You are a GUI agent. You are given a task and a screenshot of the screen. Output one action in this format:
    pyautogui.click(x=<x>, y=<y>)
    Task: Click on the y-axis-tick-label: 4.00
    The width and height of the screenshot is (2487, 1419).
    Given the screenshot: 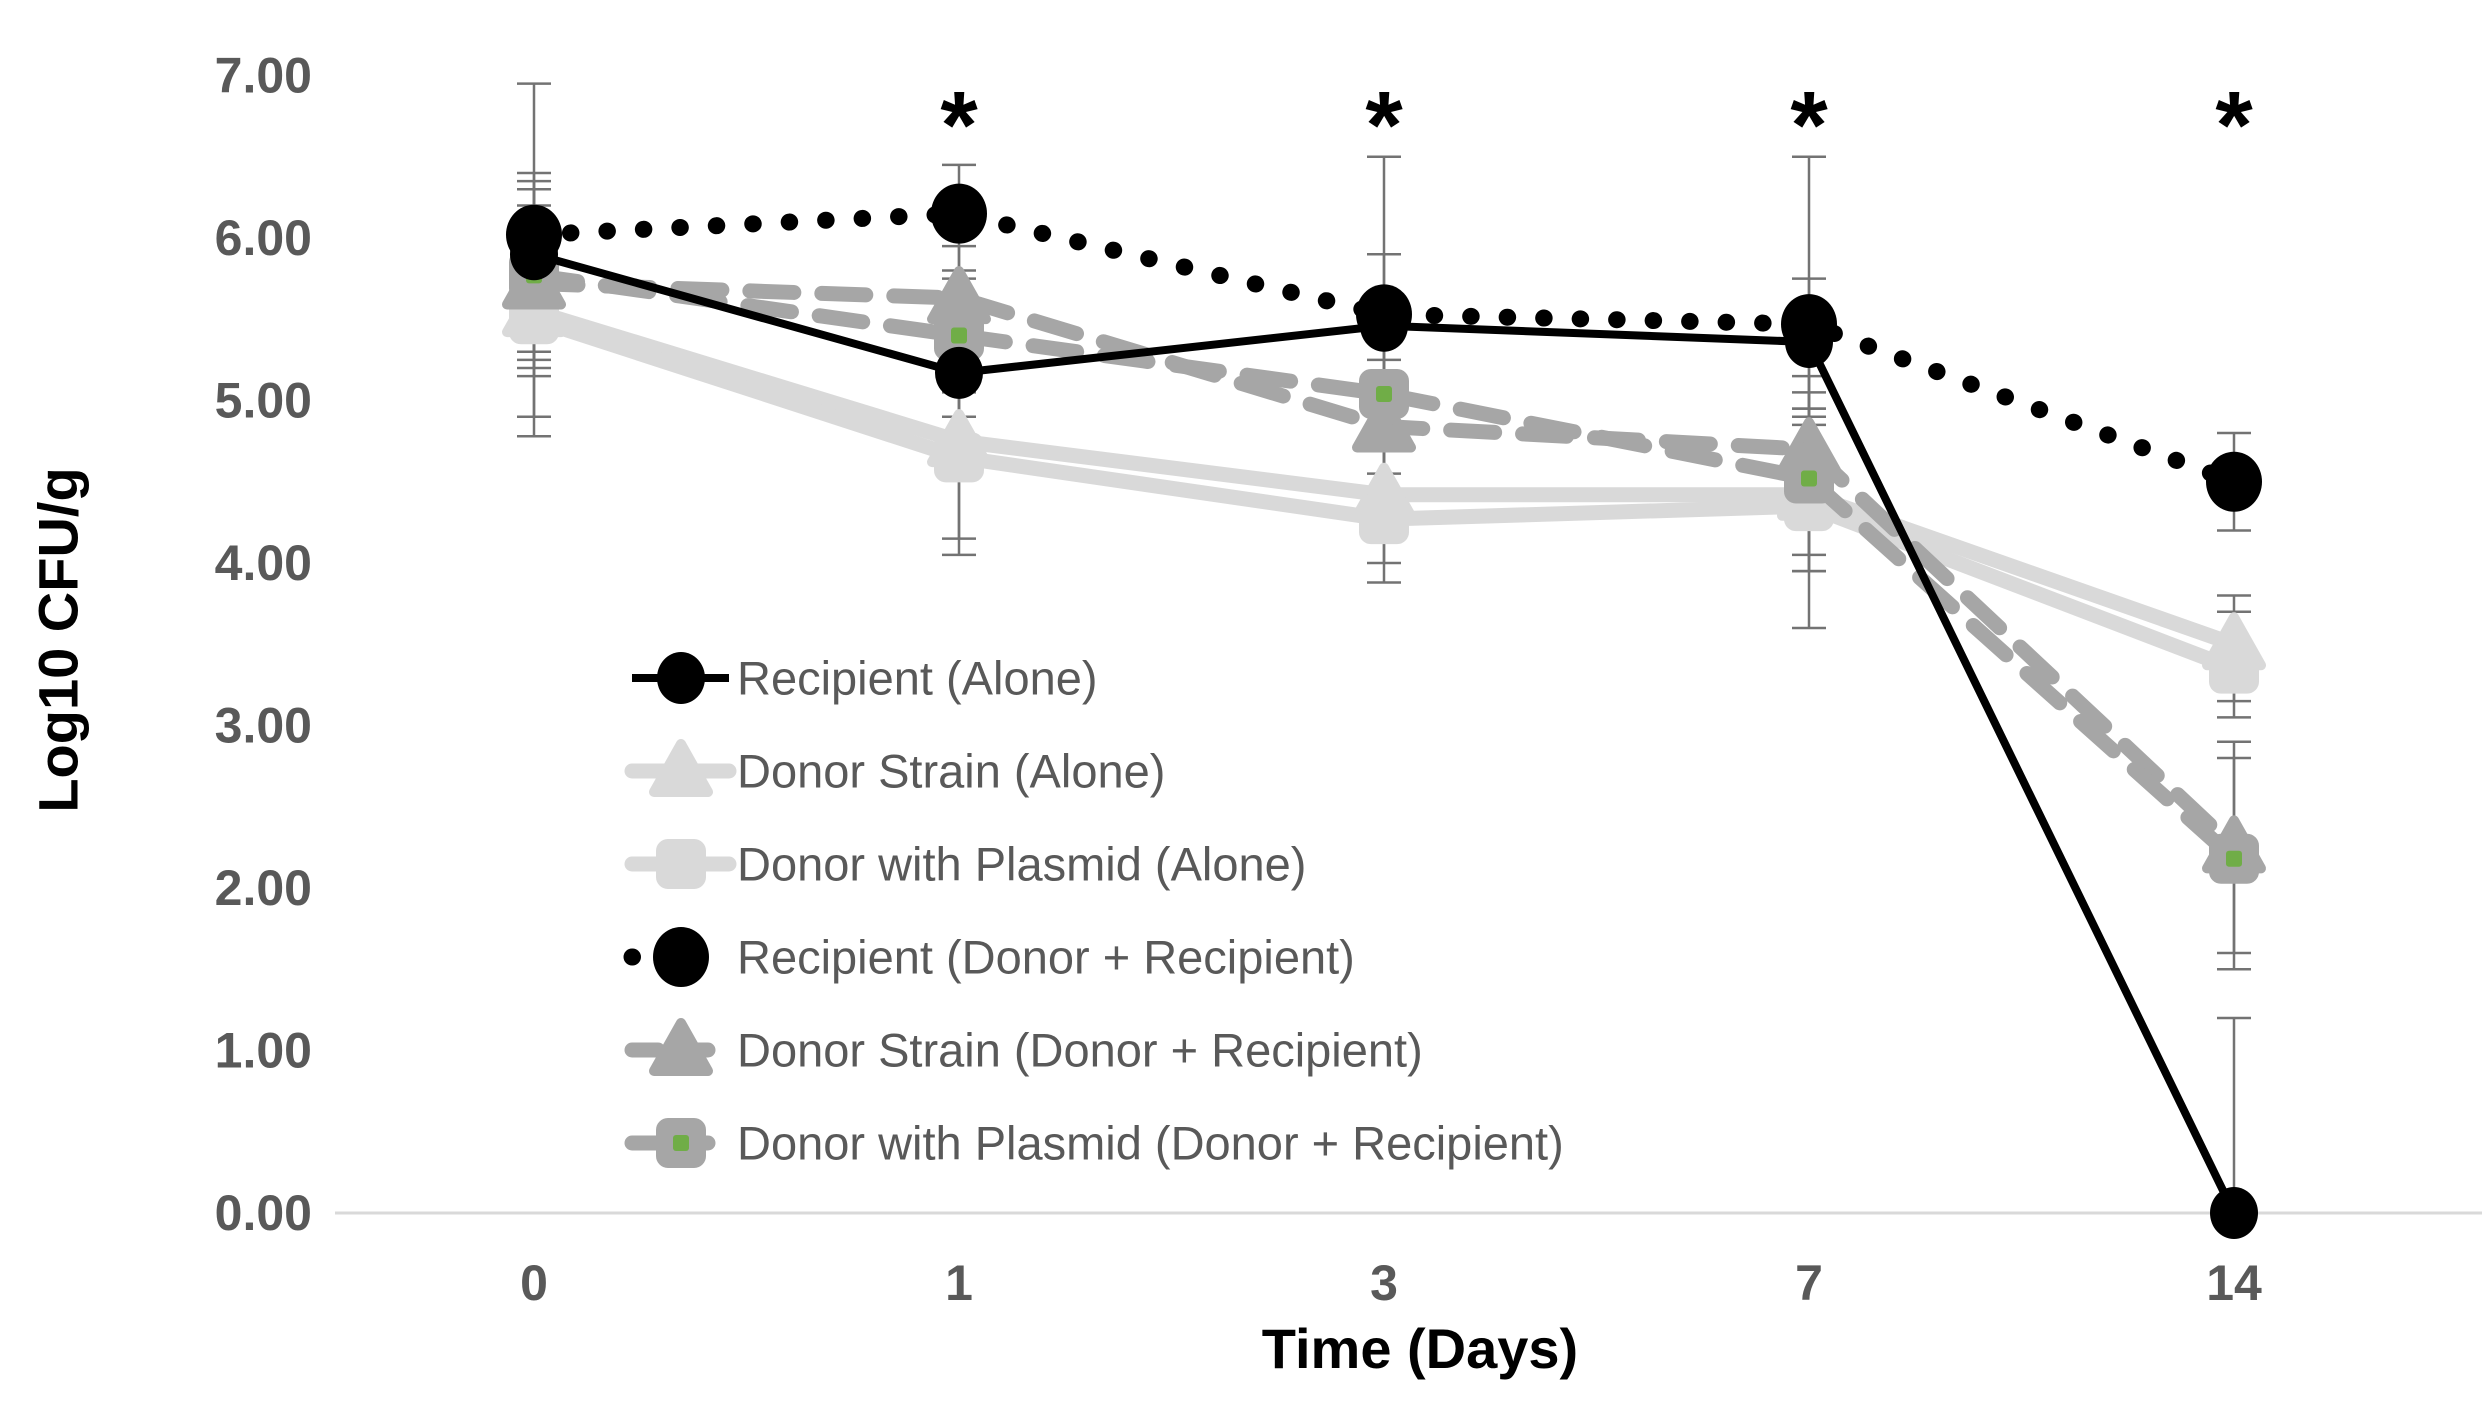 What is the action you would take?
    pyautogui.click(x=263, y=563)
    